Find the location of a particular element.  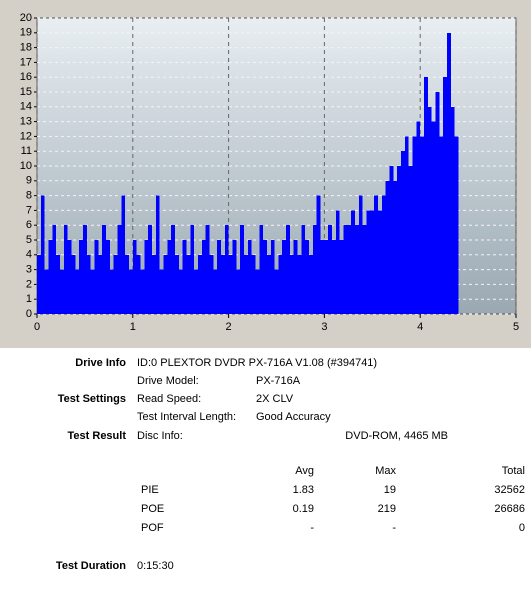

y-tick-label: 5 is located at coordinates (29, 240).